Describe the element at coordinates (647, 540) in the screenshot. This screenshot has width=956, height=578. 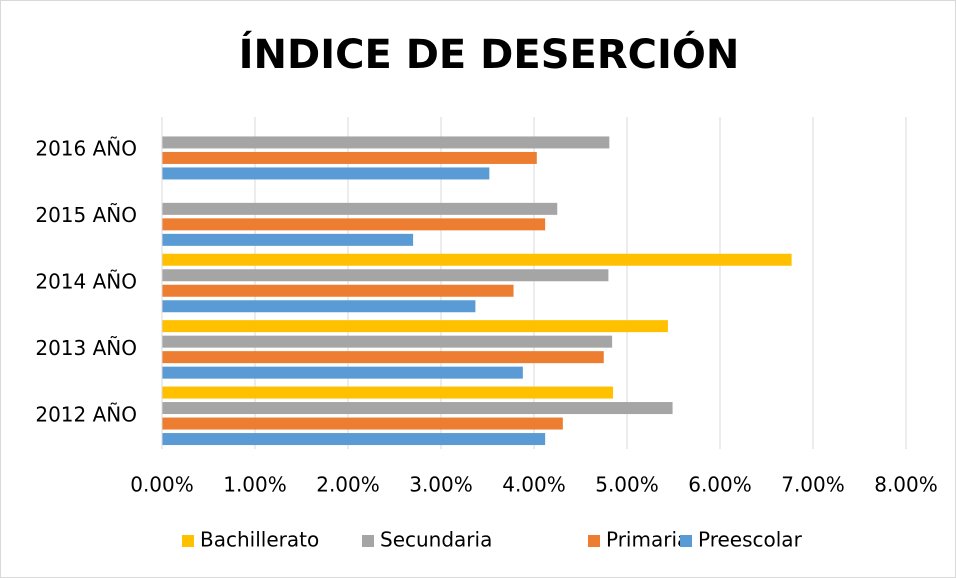
I see `legend-label: Primaria` at that location.